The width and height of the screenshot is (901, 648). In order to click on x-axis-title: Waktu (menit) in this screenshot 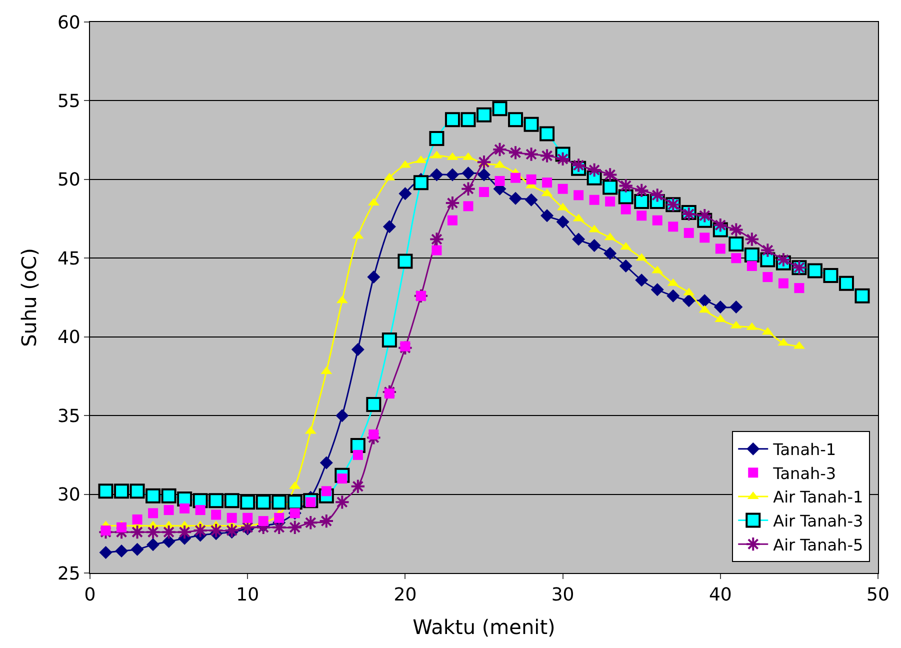, I will do `click(484, 627)`.